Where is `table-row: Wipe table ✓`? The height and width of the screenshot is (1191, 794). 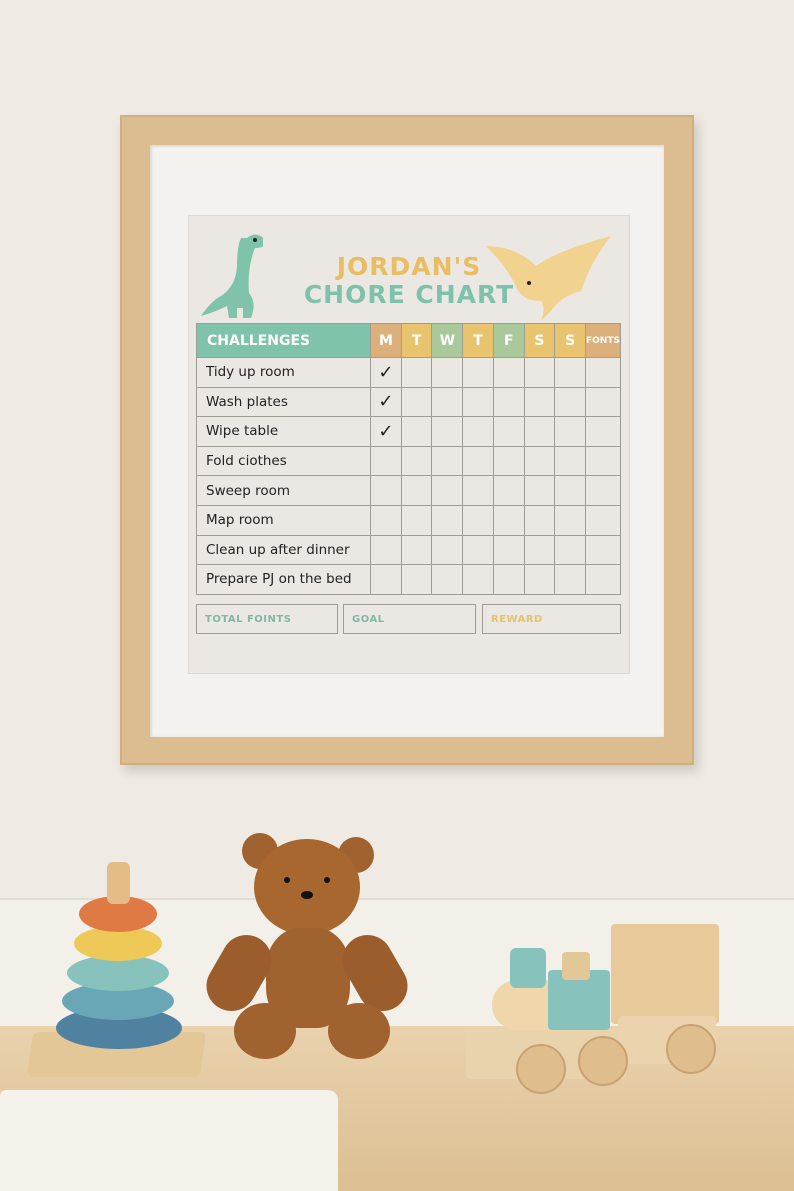
table-row: Wipe table ✓ is located at coordinates (408, 431).